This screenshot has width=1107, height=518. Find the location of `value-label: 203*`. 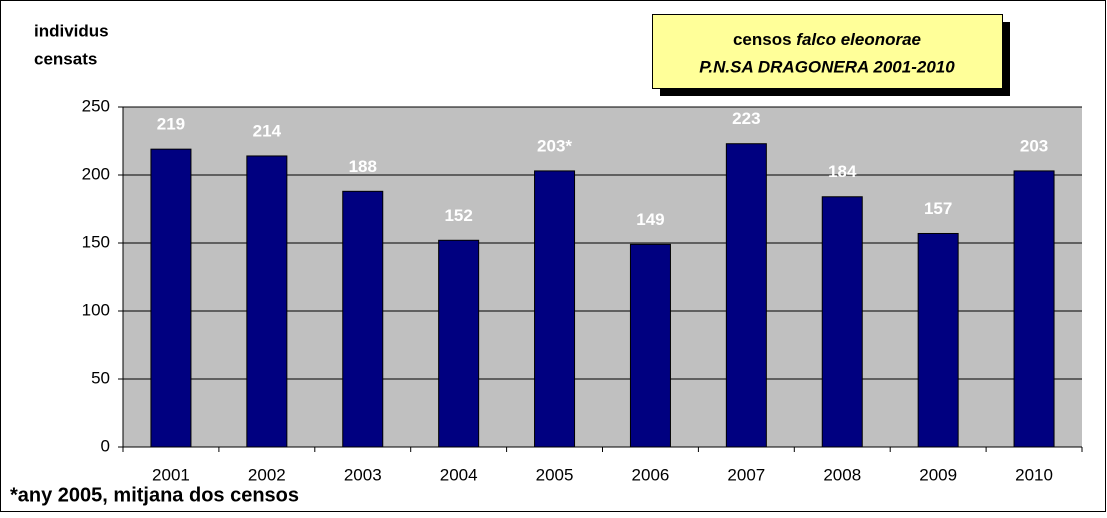

value-label: 203* is located at coordinates (554, 145).